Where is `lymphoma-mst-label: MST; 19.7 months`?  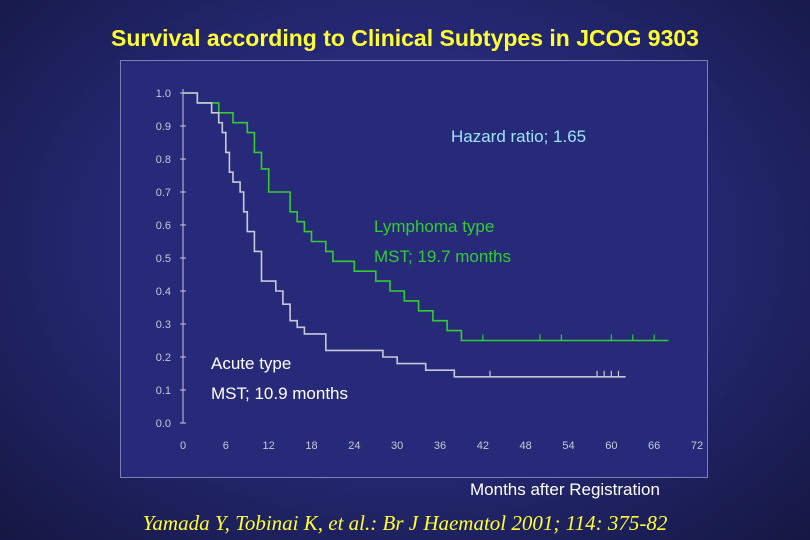 lymphoma-mst-label: MST; 19.7 months is located at coordinates (442, 256).